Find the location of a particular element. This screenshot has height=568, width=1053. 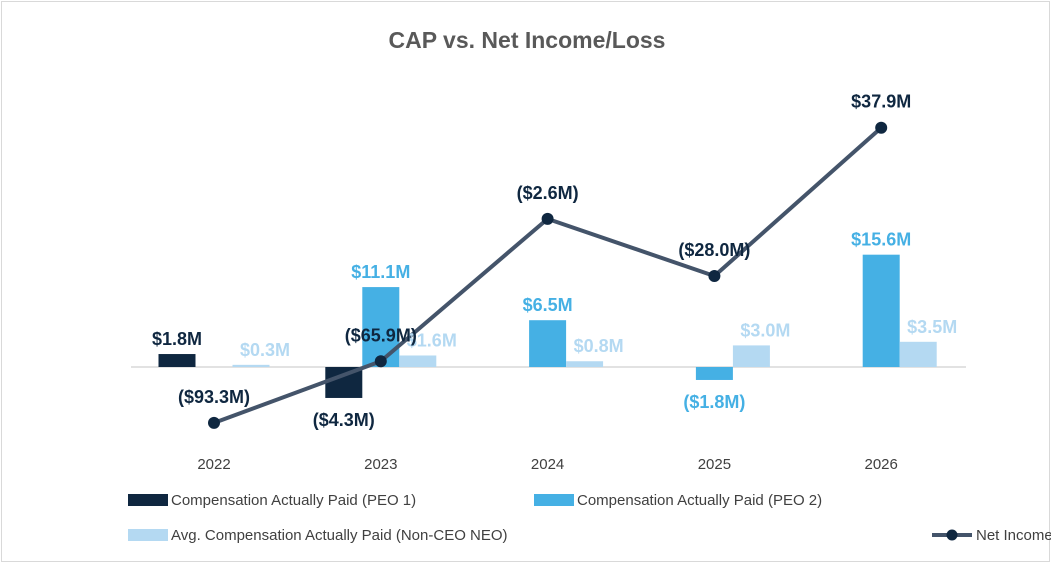

bar-3-2026 is located at coordinates (918, 354).